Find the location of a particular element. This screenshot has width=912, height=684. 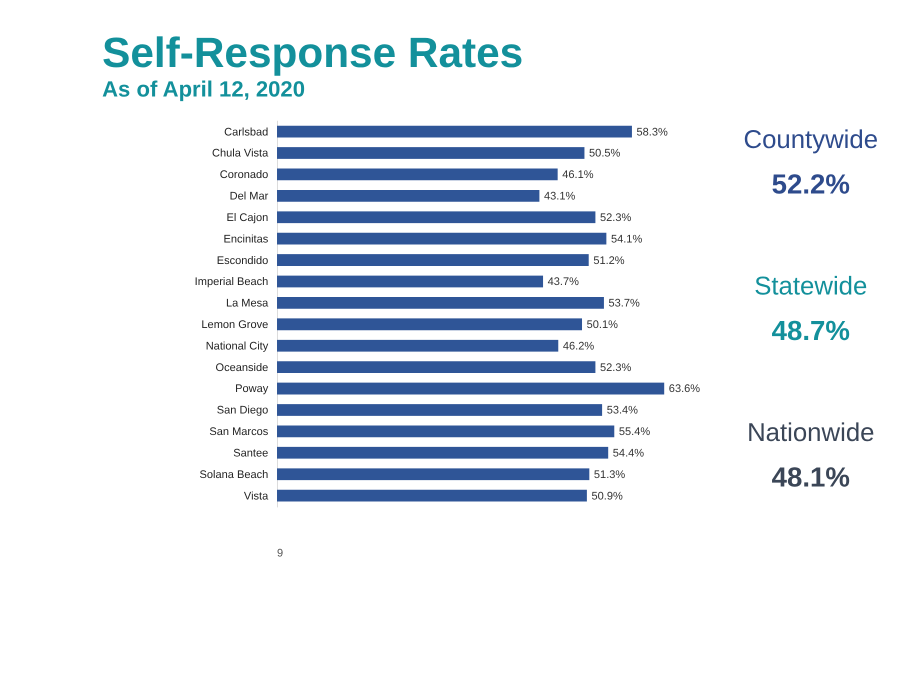

text: Nationwide is located at coordinates (810, 432).